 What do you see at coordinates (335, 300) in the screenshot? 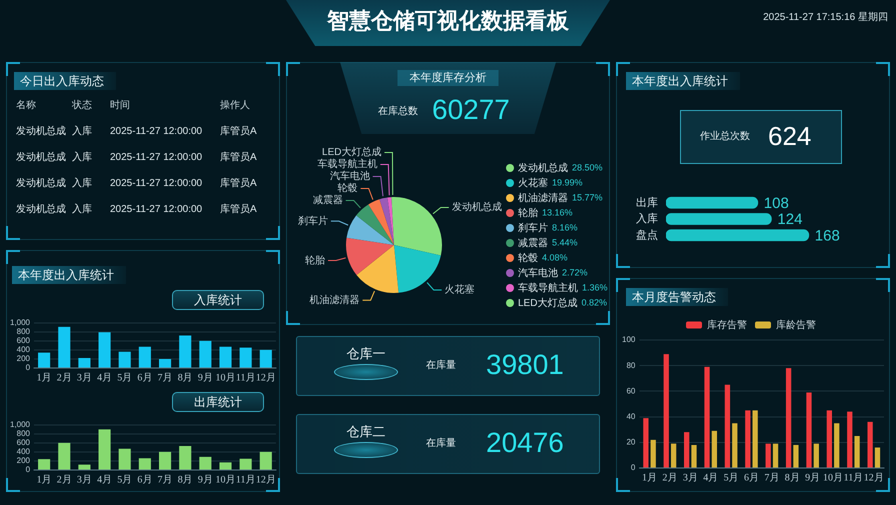
I see `slice-label: 机油滤清器` at bounding box center [335, 300].